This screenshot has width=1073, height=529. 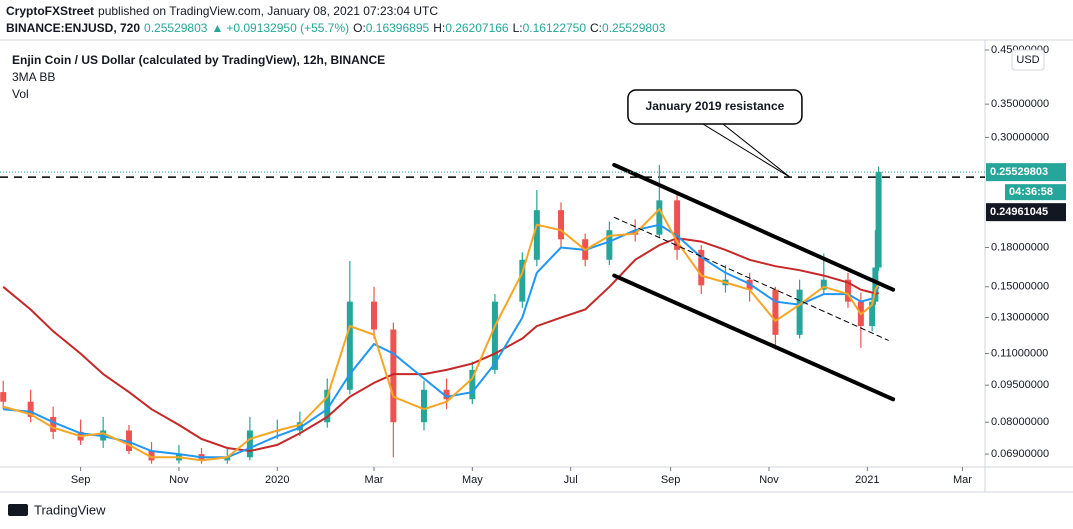 What do you see at coordinates (867, 480) in the screenshot?
I see `x-tick-label: 2021` at bounding box center [867, 480].